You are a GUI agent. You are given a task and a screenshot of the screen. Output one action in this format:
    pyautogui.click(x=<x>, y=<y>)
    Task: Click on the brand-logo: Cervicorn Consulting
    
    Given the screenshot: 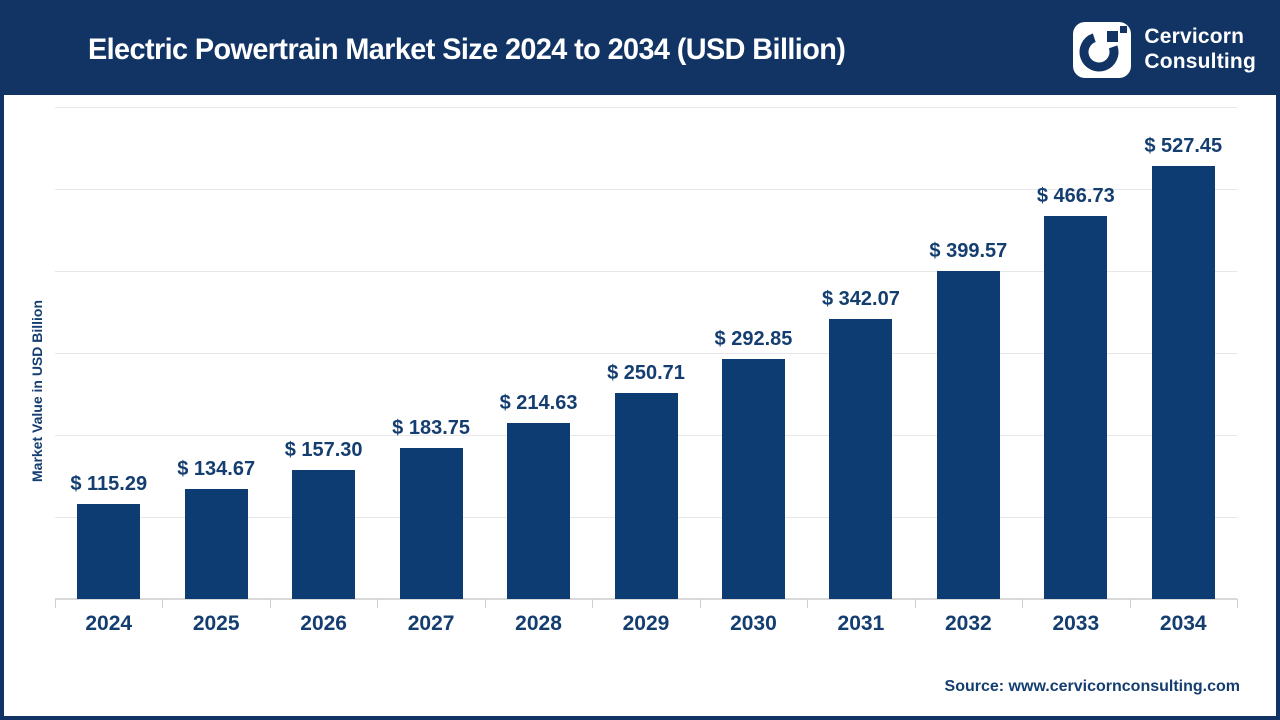 What is the action you would take?
    pyautogui.click(x=1164, y=49)
    